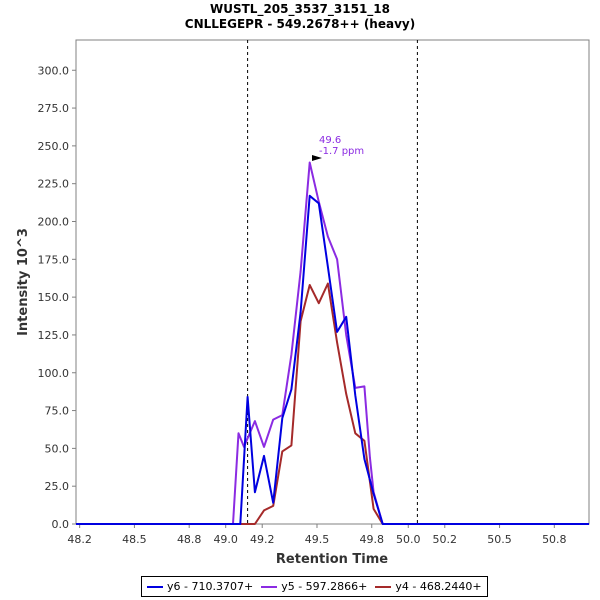 The width and height of the screenshot is (600, 600). I want to click on y-tick-label: 225.0, so click(54, 184).